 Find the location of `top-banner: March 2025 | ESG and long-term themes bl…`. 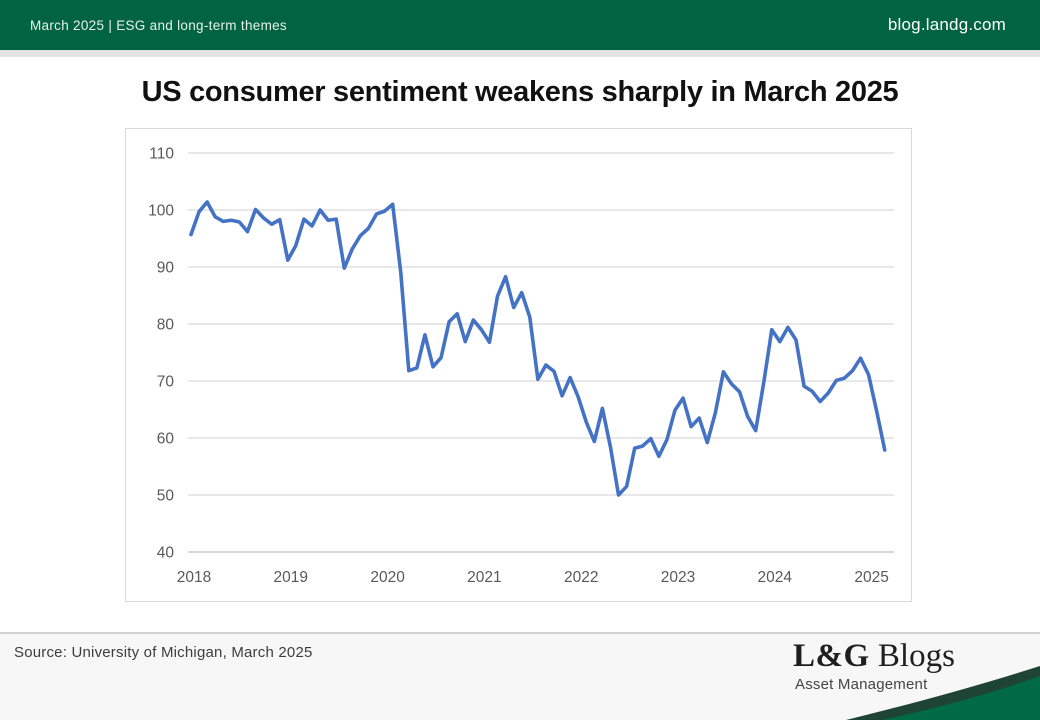

top-banner: March 2025 | ESG and long-term themes bl… is located at coordinates (520, 25).